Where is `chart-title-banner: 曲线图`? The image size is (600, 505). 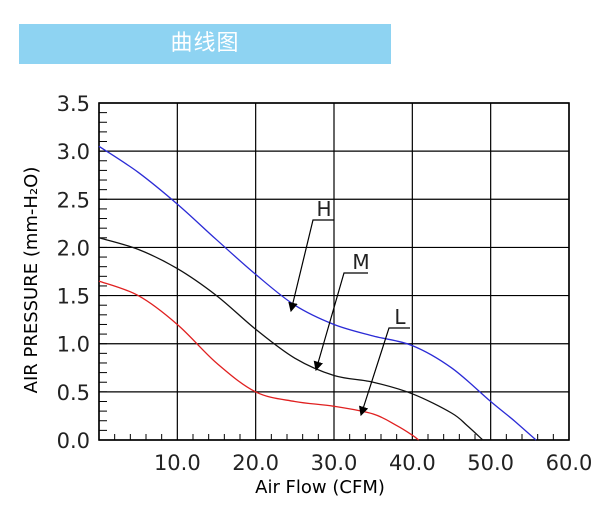 chart-title-banner: 曲线图 is located at coordinates (205, 44).